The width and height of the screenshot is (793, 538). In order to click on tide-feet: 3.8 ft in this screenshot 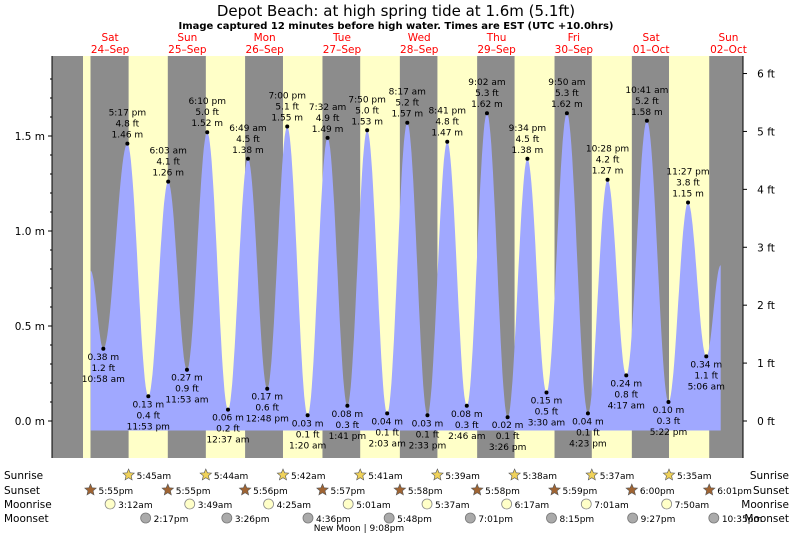, I will do `click(688, 184)`.